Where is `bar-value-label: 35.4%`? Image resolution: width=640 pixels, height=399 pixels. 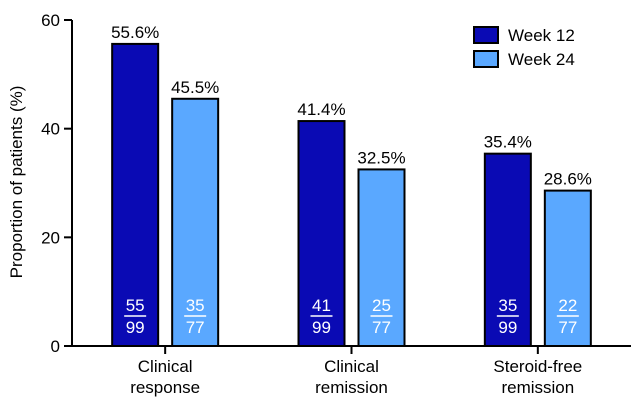 bar-value-label: 35.4% is located at coordinates (508, 142).